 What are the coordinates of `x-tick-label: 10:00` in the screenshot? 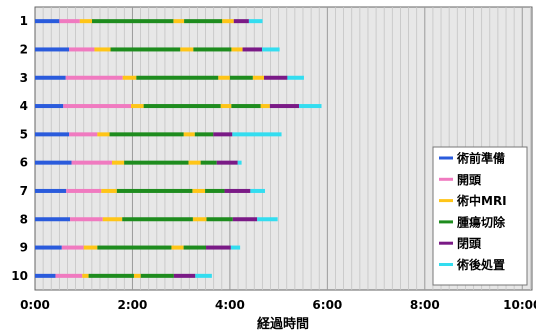 It's located at (519, 305).